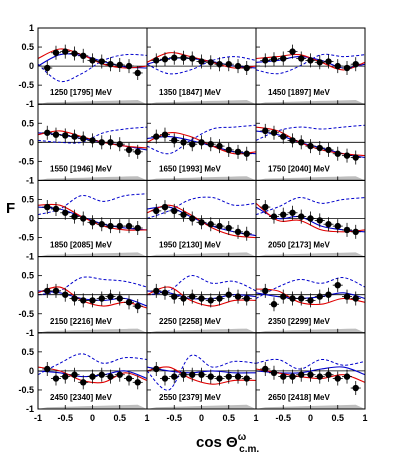 The width and height of the screenshot is (415, 455). I want to click on panel-11: 2250 [2258] MeV, so click(201, 295).